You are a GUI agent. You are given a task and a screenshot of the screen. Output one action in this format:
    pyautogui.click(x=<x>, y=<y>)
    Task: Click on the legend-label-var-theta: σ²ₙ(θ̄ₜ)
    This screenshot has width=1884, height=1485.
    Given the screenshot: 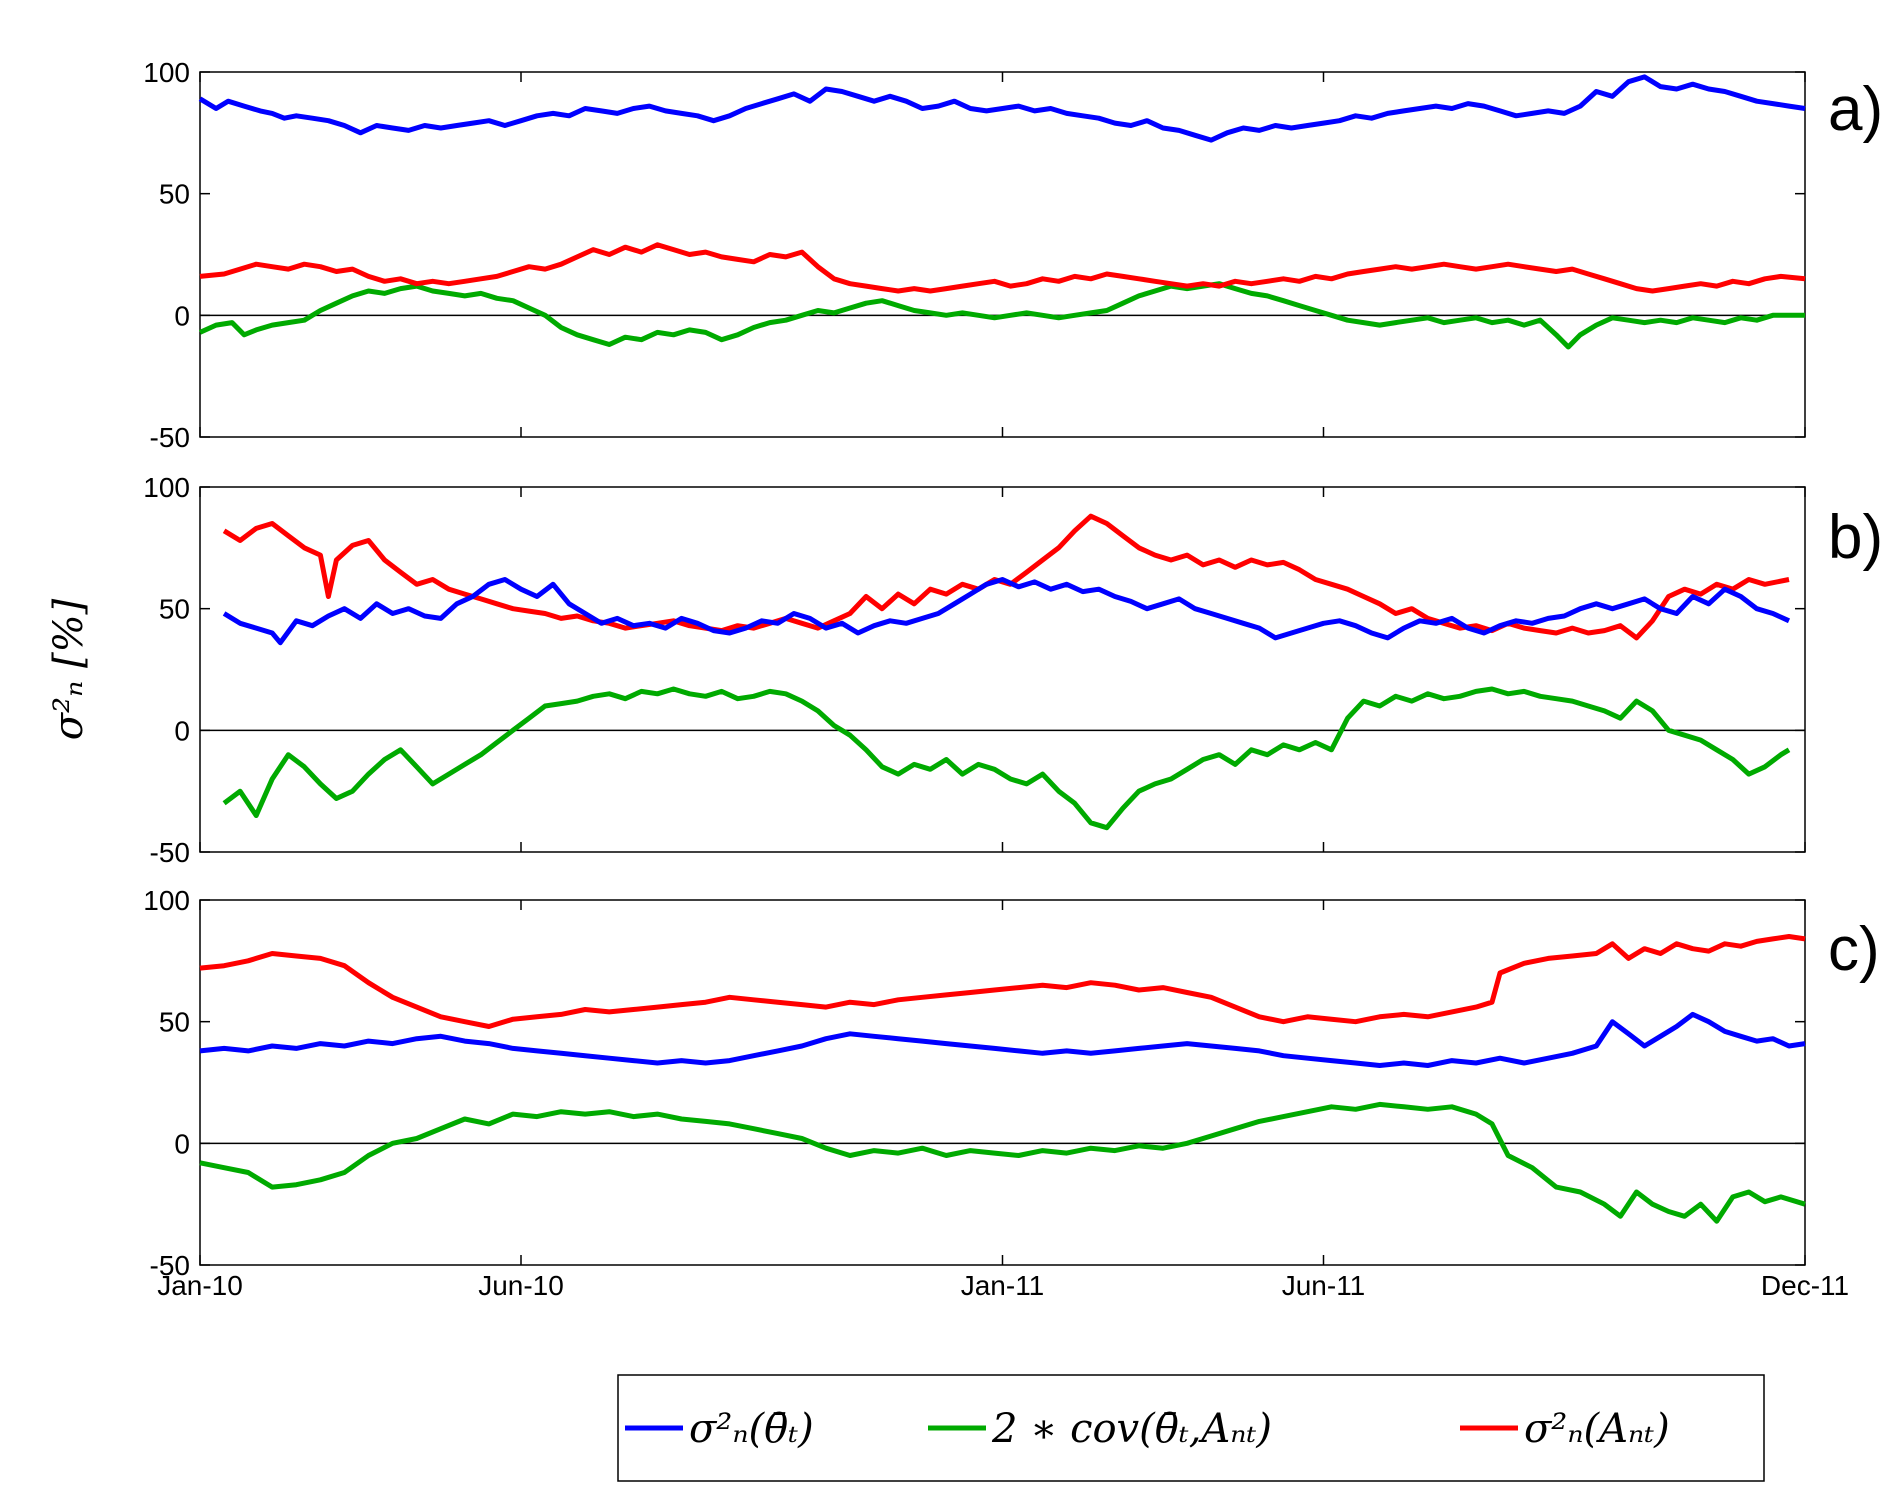 What is the action you would take?
    pyautogui.click(x=751, y=1429)
    